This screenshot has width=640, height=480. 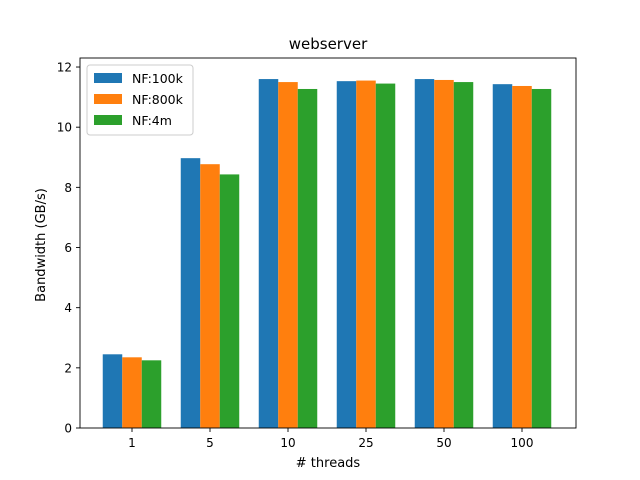 I want to click on legend-label: NF:100k, so click(x=158, y=78).